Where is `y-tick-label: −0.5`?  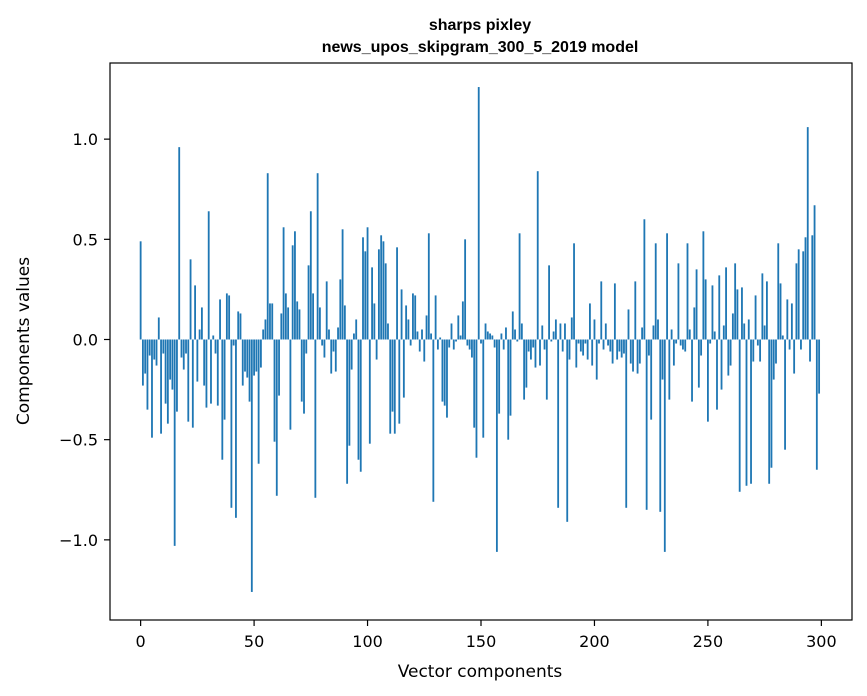 y-tick-label: −0.5 is located at coordinates (78, 440).